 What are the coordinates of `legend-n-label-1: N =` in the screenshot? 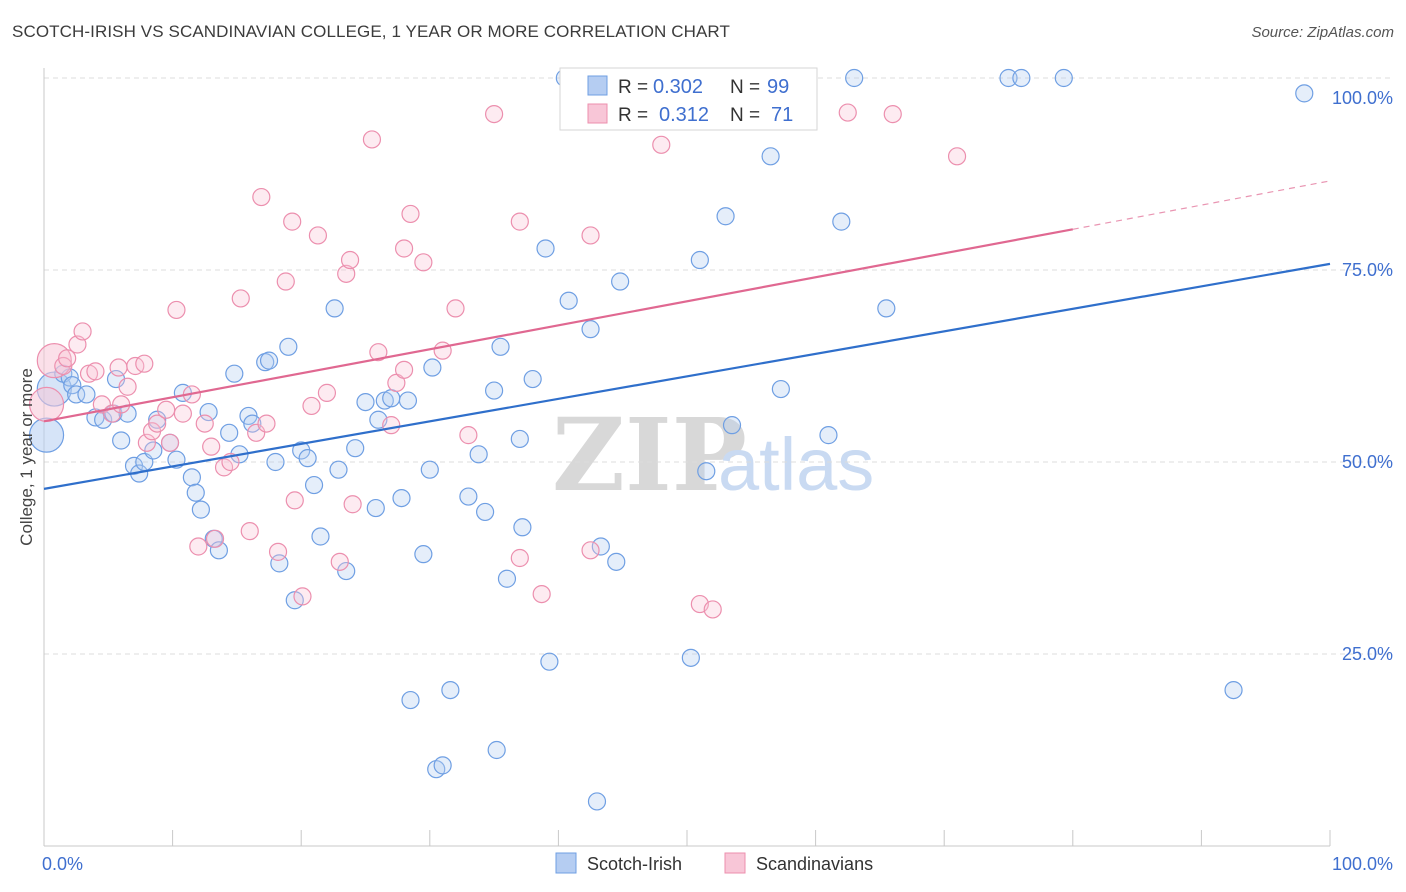 It's located at (745, 87).